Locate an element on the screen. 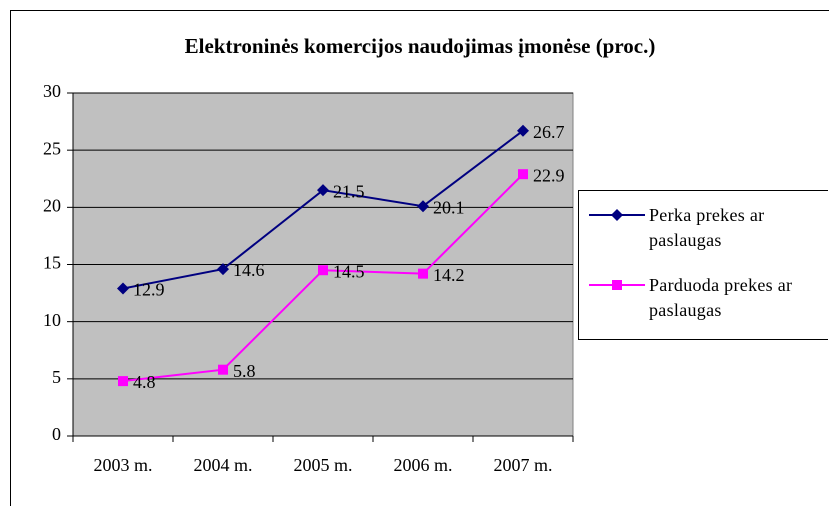 This screenshot has height=506, width=829. x-tick-label: 2007 m. is located at coordinates (522, 465).